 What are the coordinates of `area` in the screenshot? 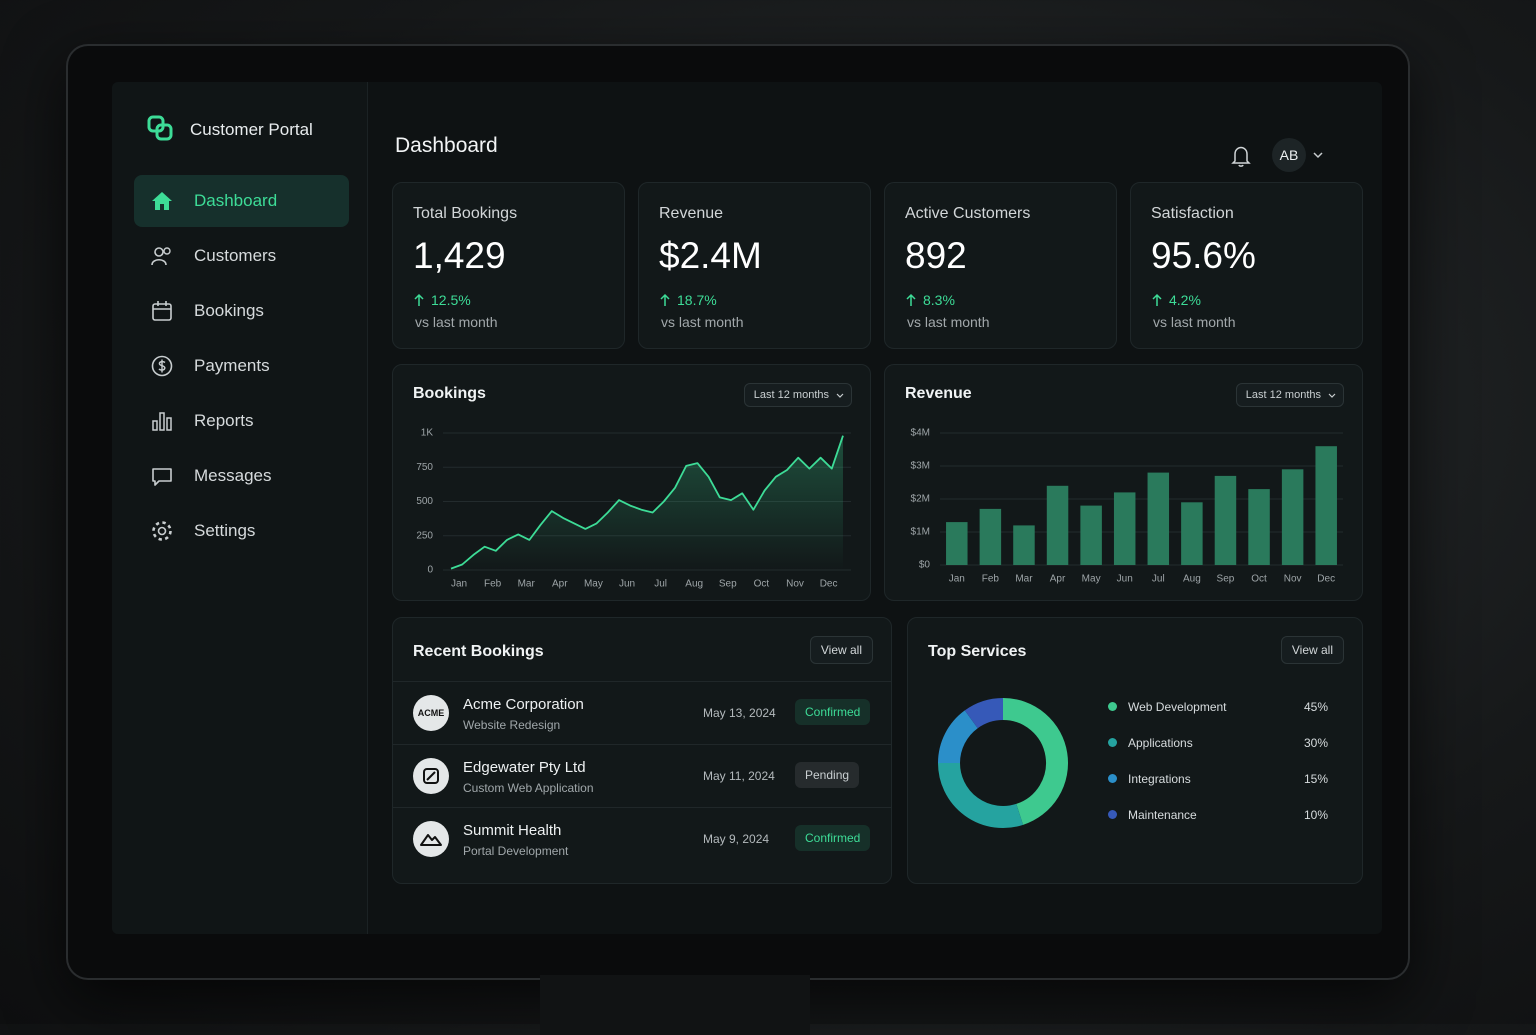 It's located at (647, 502).